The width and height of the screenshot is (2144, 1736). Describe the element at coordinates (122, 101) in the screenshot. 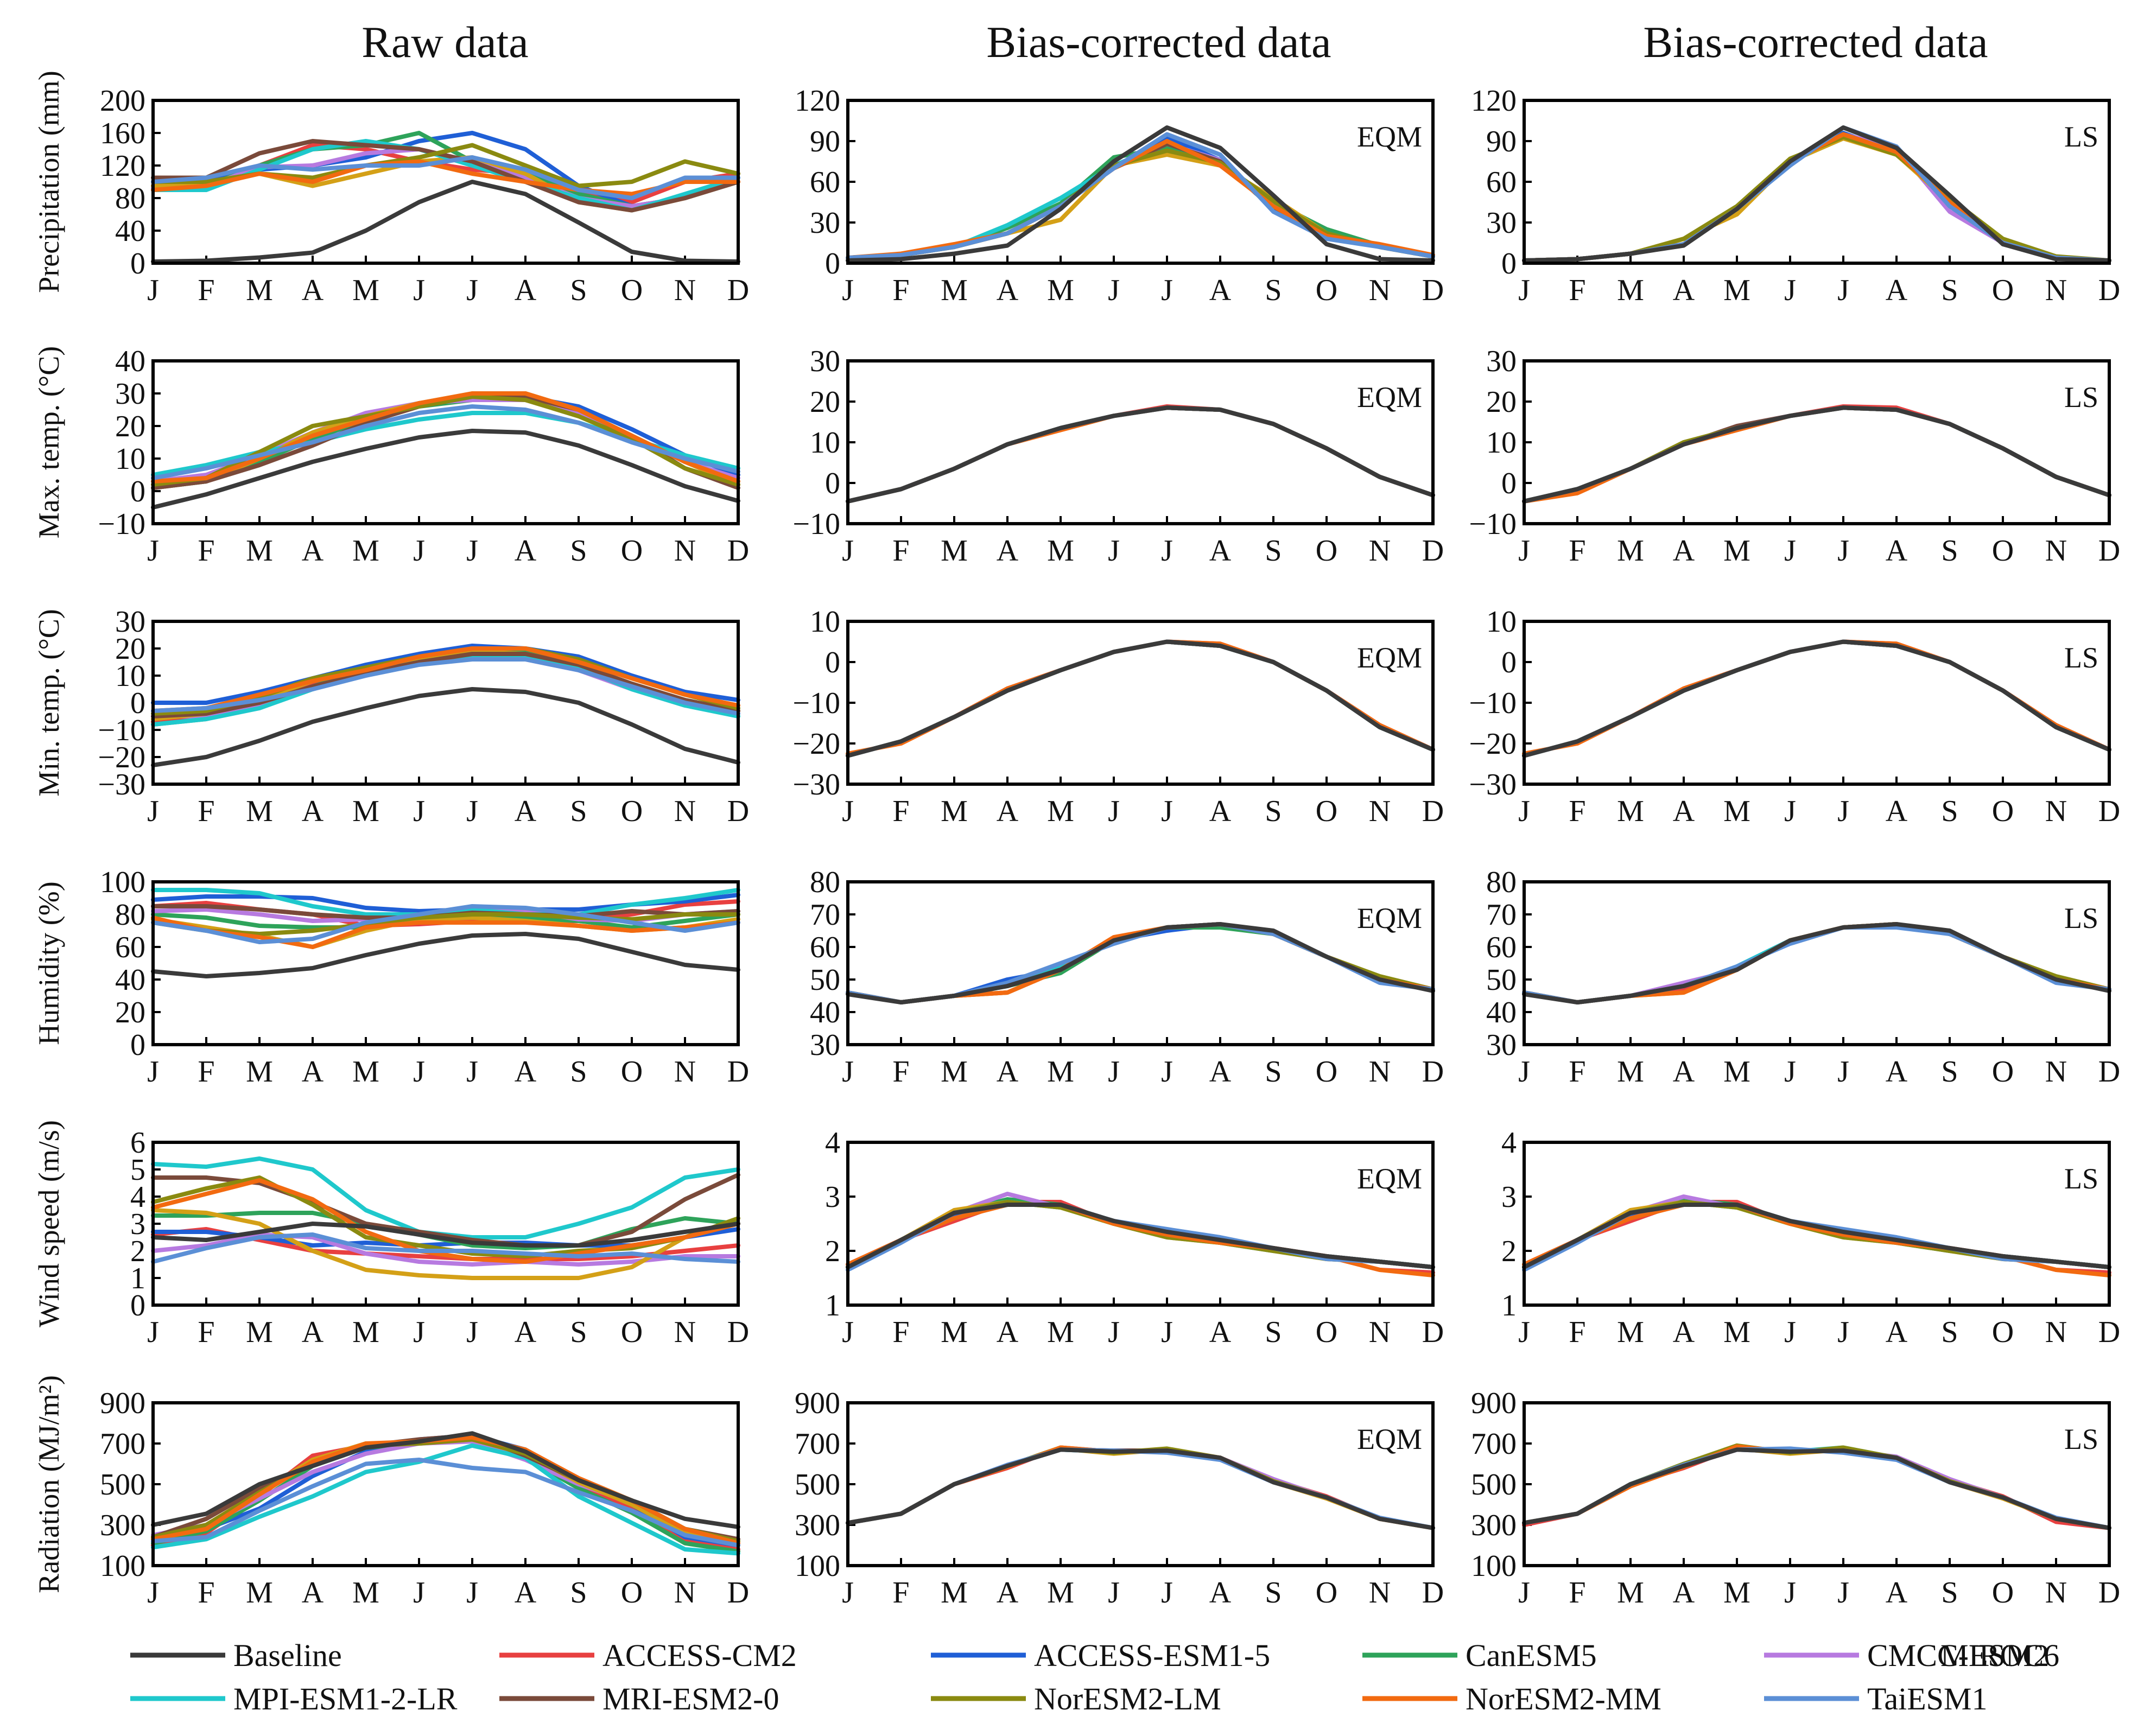

I see `y-tick-label: 200` at that location.